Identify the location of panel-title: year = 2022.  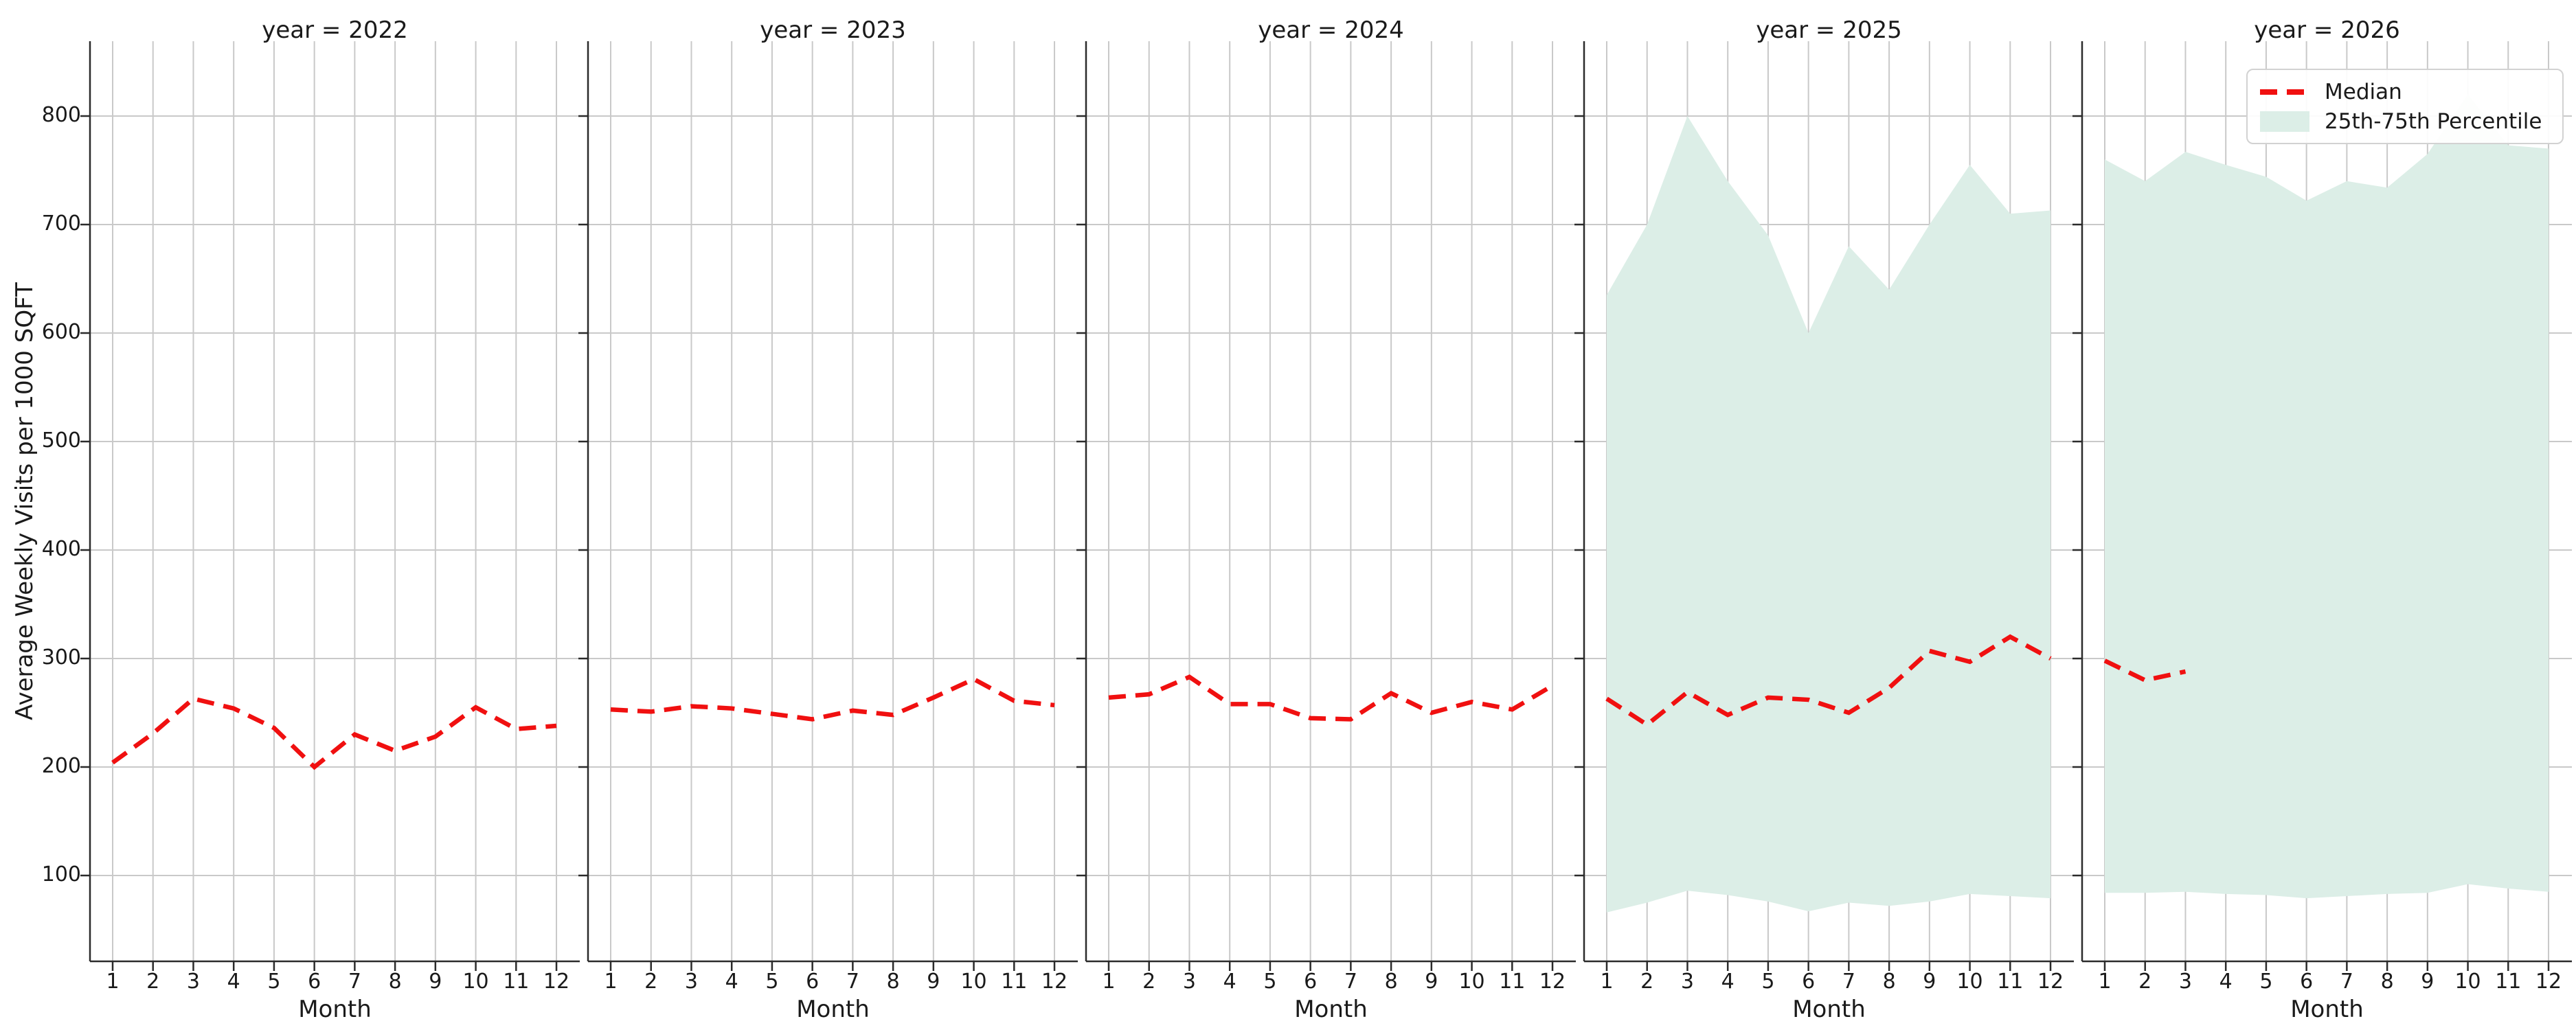
(335, 30).